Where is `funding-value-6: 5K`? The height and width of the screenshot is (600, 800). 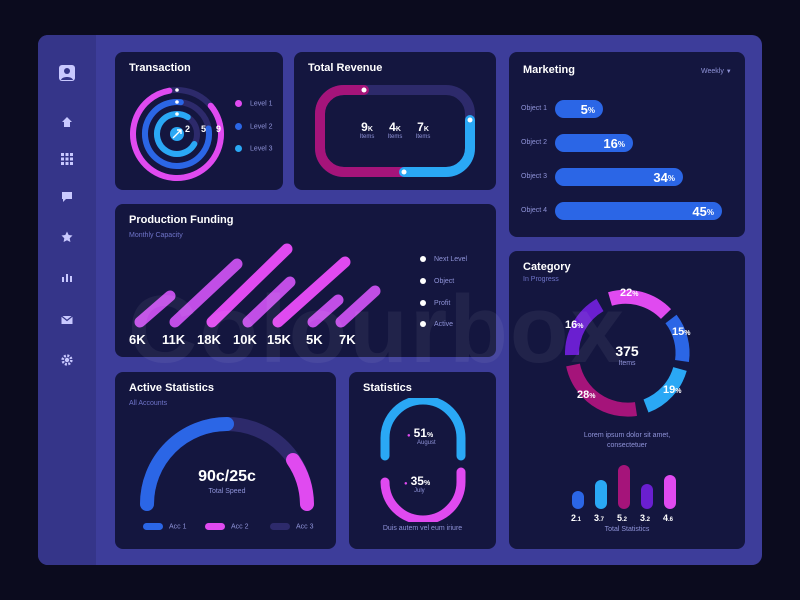
funding-value-6: 5K is located at coordinates (314, 339).